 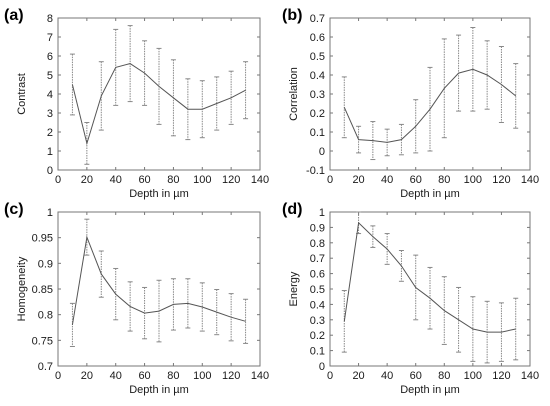 What do you see at coordinates (294, 94) in the screenshot?
I see `y-axis-label: Correlation` at bounding box center [294, 94].